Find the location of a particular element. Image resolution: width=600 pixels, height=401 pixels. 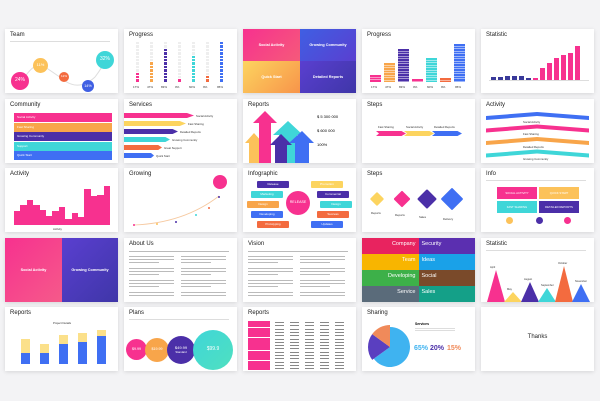

slide-team: Team 24% 11% 12% 14% 32% is located at coordinates (61, 61).